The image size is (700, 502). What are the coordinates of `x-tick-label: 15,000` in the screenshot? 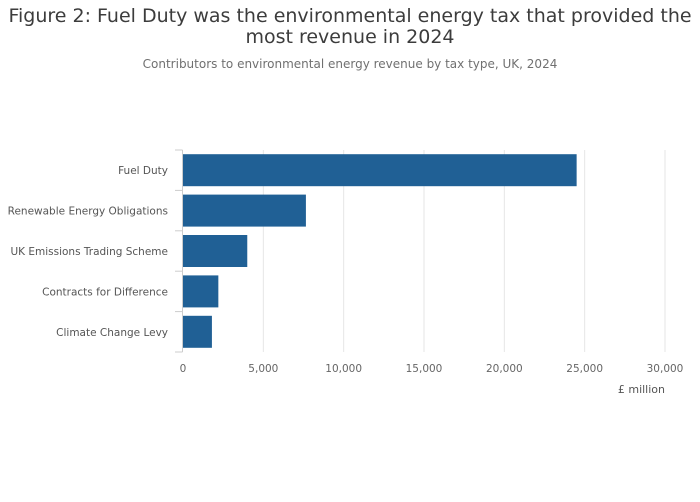 It's located at (424, 369).